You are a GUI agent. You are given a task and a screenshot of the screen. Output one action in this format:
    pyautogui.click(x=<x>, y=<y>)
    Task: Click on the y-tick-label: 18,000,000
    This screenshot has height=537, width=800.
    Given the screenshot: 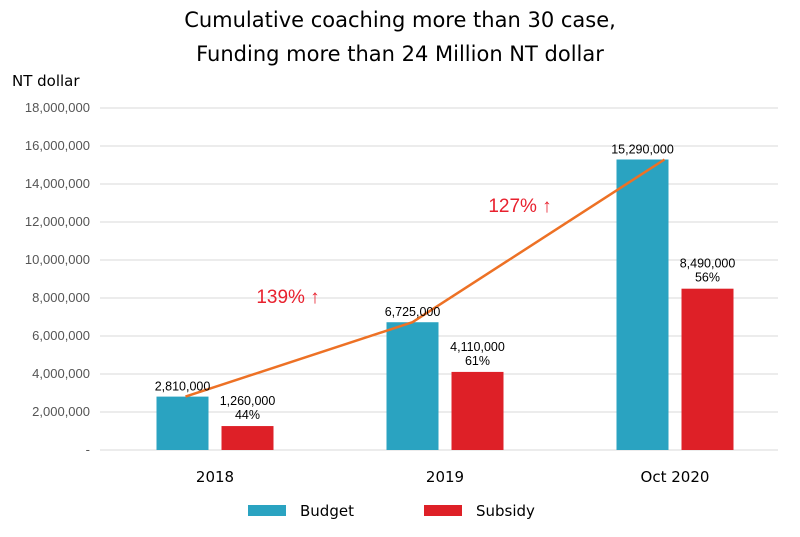 What is the action you would take?
    pyautogui.click(x=57, y=107)
    